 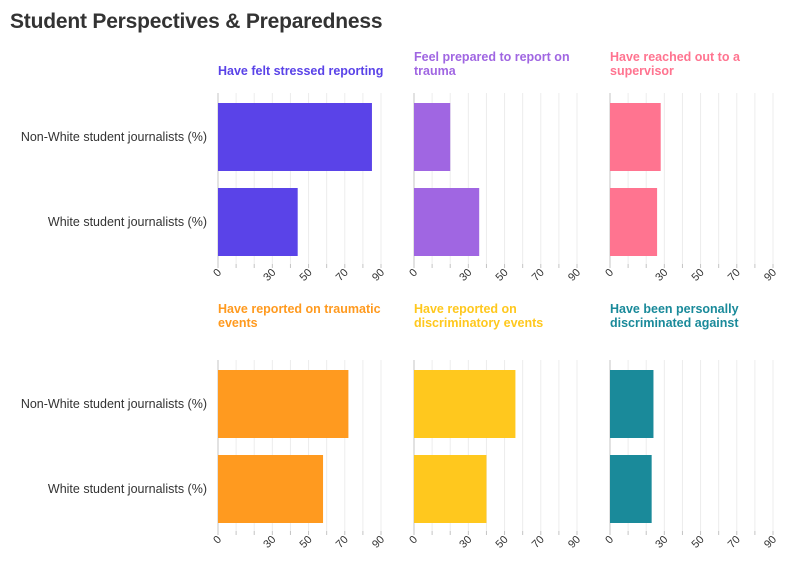 I want to click on panel-title: Have reached out to a supervisor, so click(x=675, y=64).